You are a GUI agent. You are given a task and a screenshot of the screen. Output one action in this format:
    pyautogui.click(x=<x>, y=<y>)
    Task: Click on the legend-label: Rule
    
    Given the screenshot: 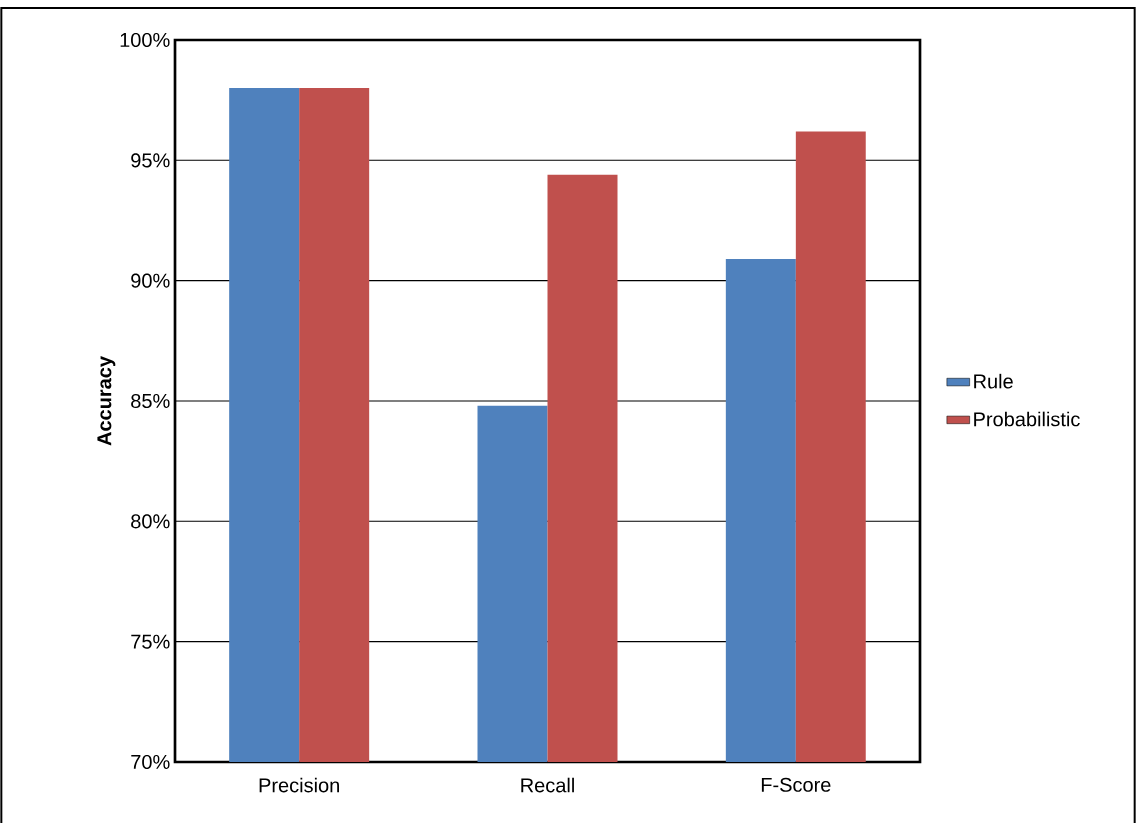 What is the action you would take?
    pyautogui.click(x=993, y=381)
    